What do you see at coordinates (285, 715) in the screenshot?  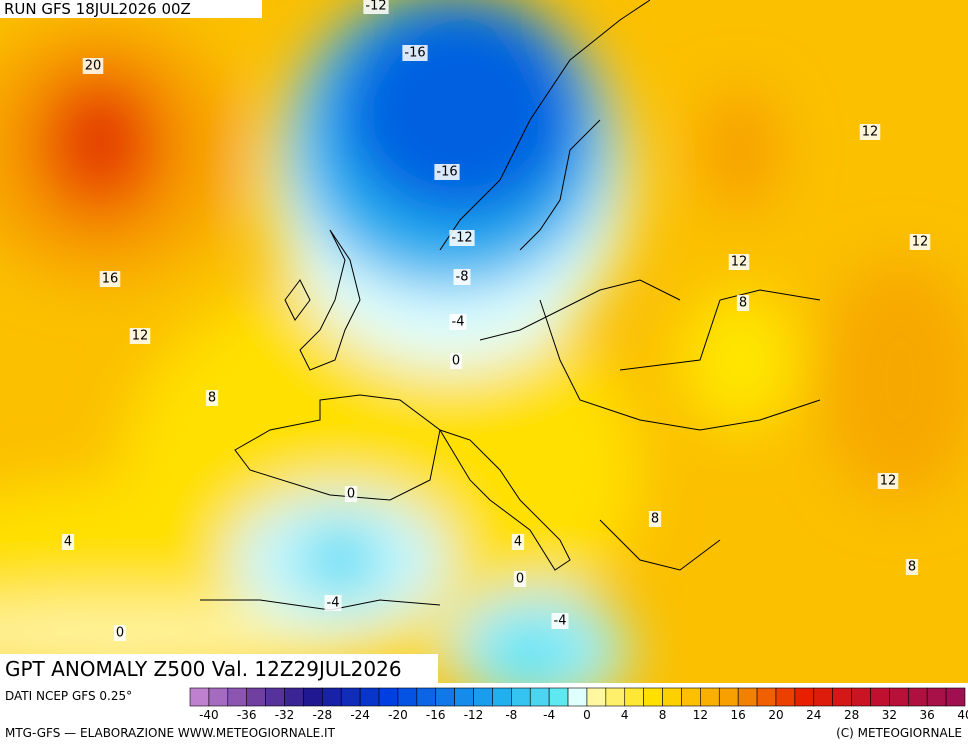 I see `scale-label: -32` at bounding box center [285, 715].